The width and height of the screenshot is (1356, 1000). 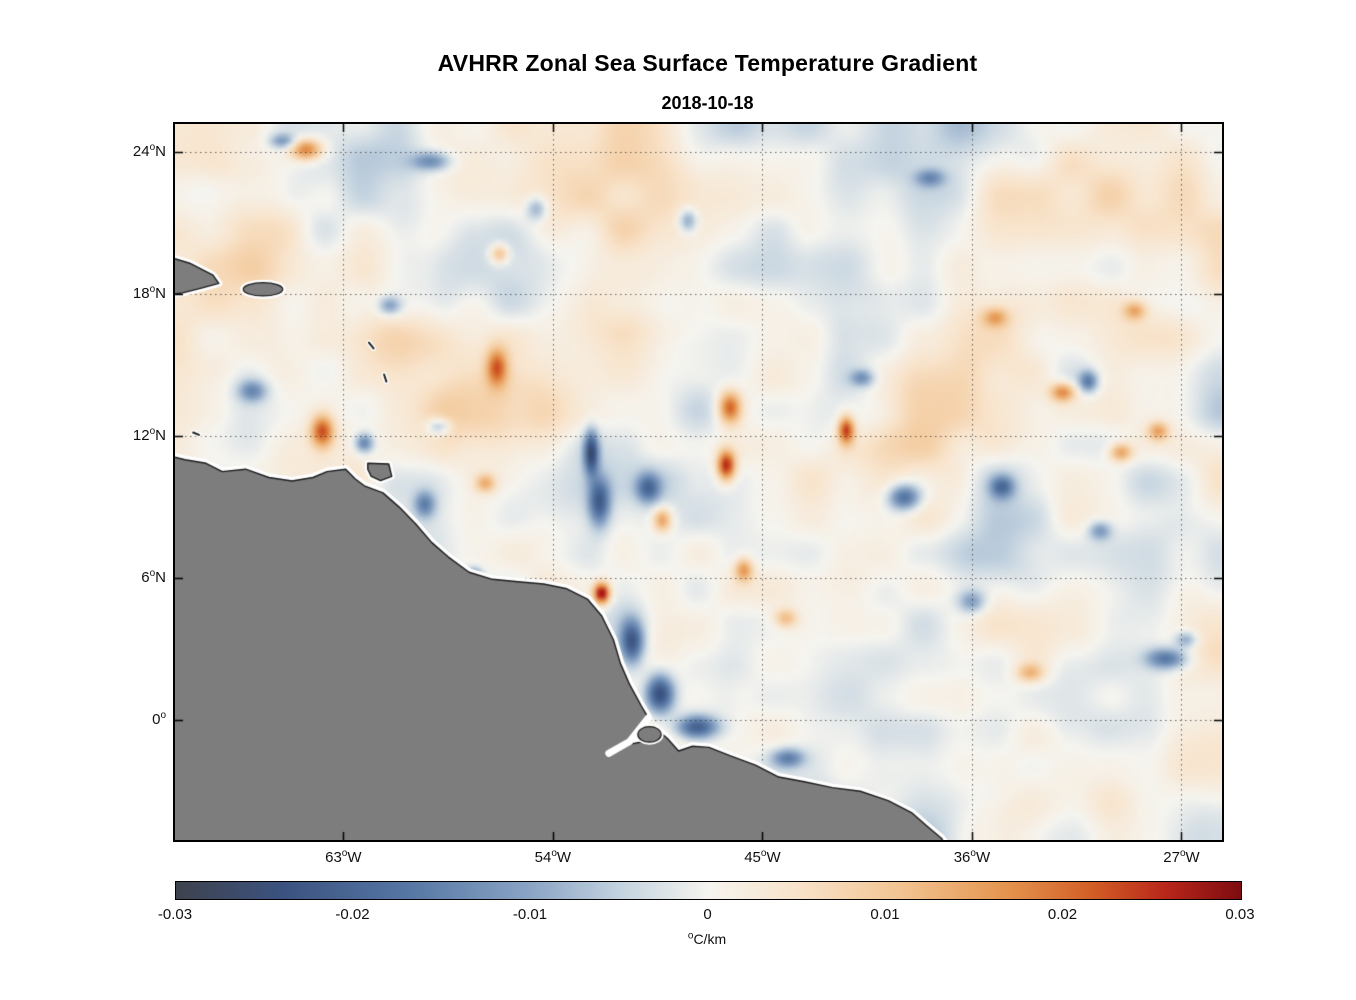 What do you see at coordinates (707, 103) in the screenshot?
I see `chart-date-subtitle: 2018-10-18` at bounding box center [707, 103].